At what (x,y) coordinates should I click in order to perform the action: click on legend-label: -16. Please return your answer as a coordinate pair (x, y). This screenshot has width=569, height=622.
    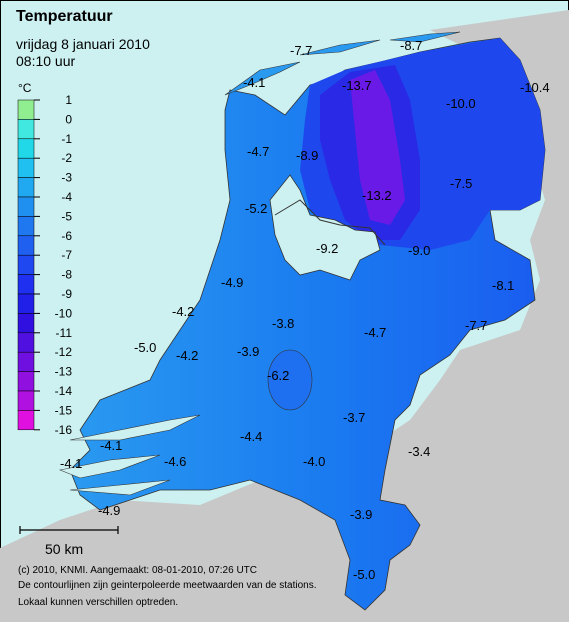
    Looking at the image, I should click on (64, 430).